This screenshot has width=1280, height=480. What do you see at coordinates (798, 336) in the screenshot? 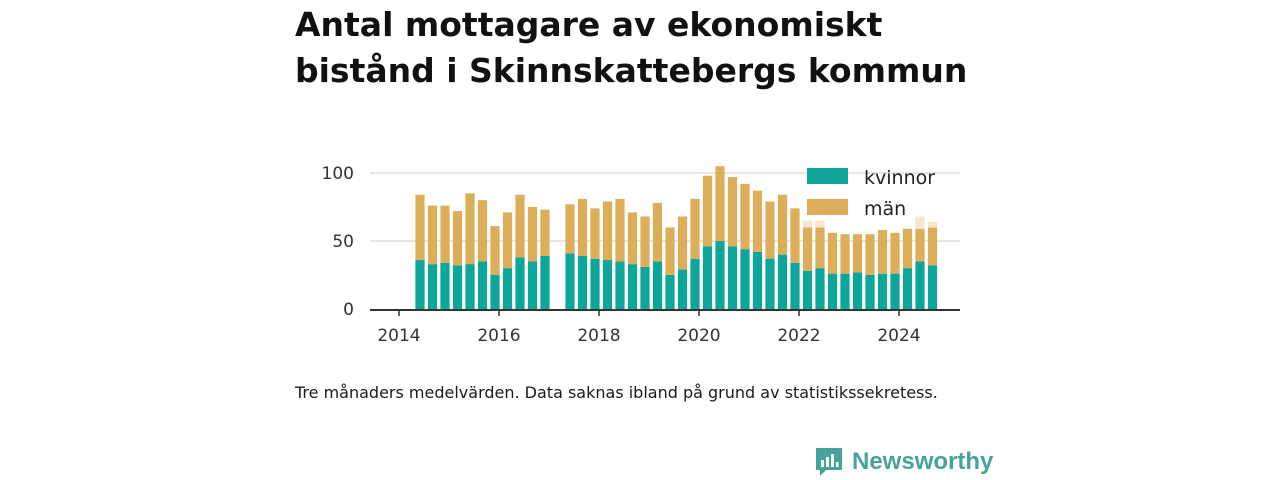
I see `x-tick-label: 2022` at bounding box center [798, 336].